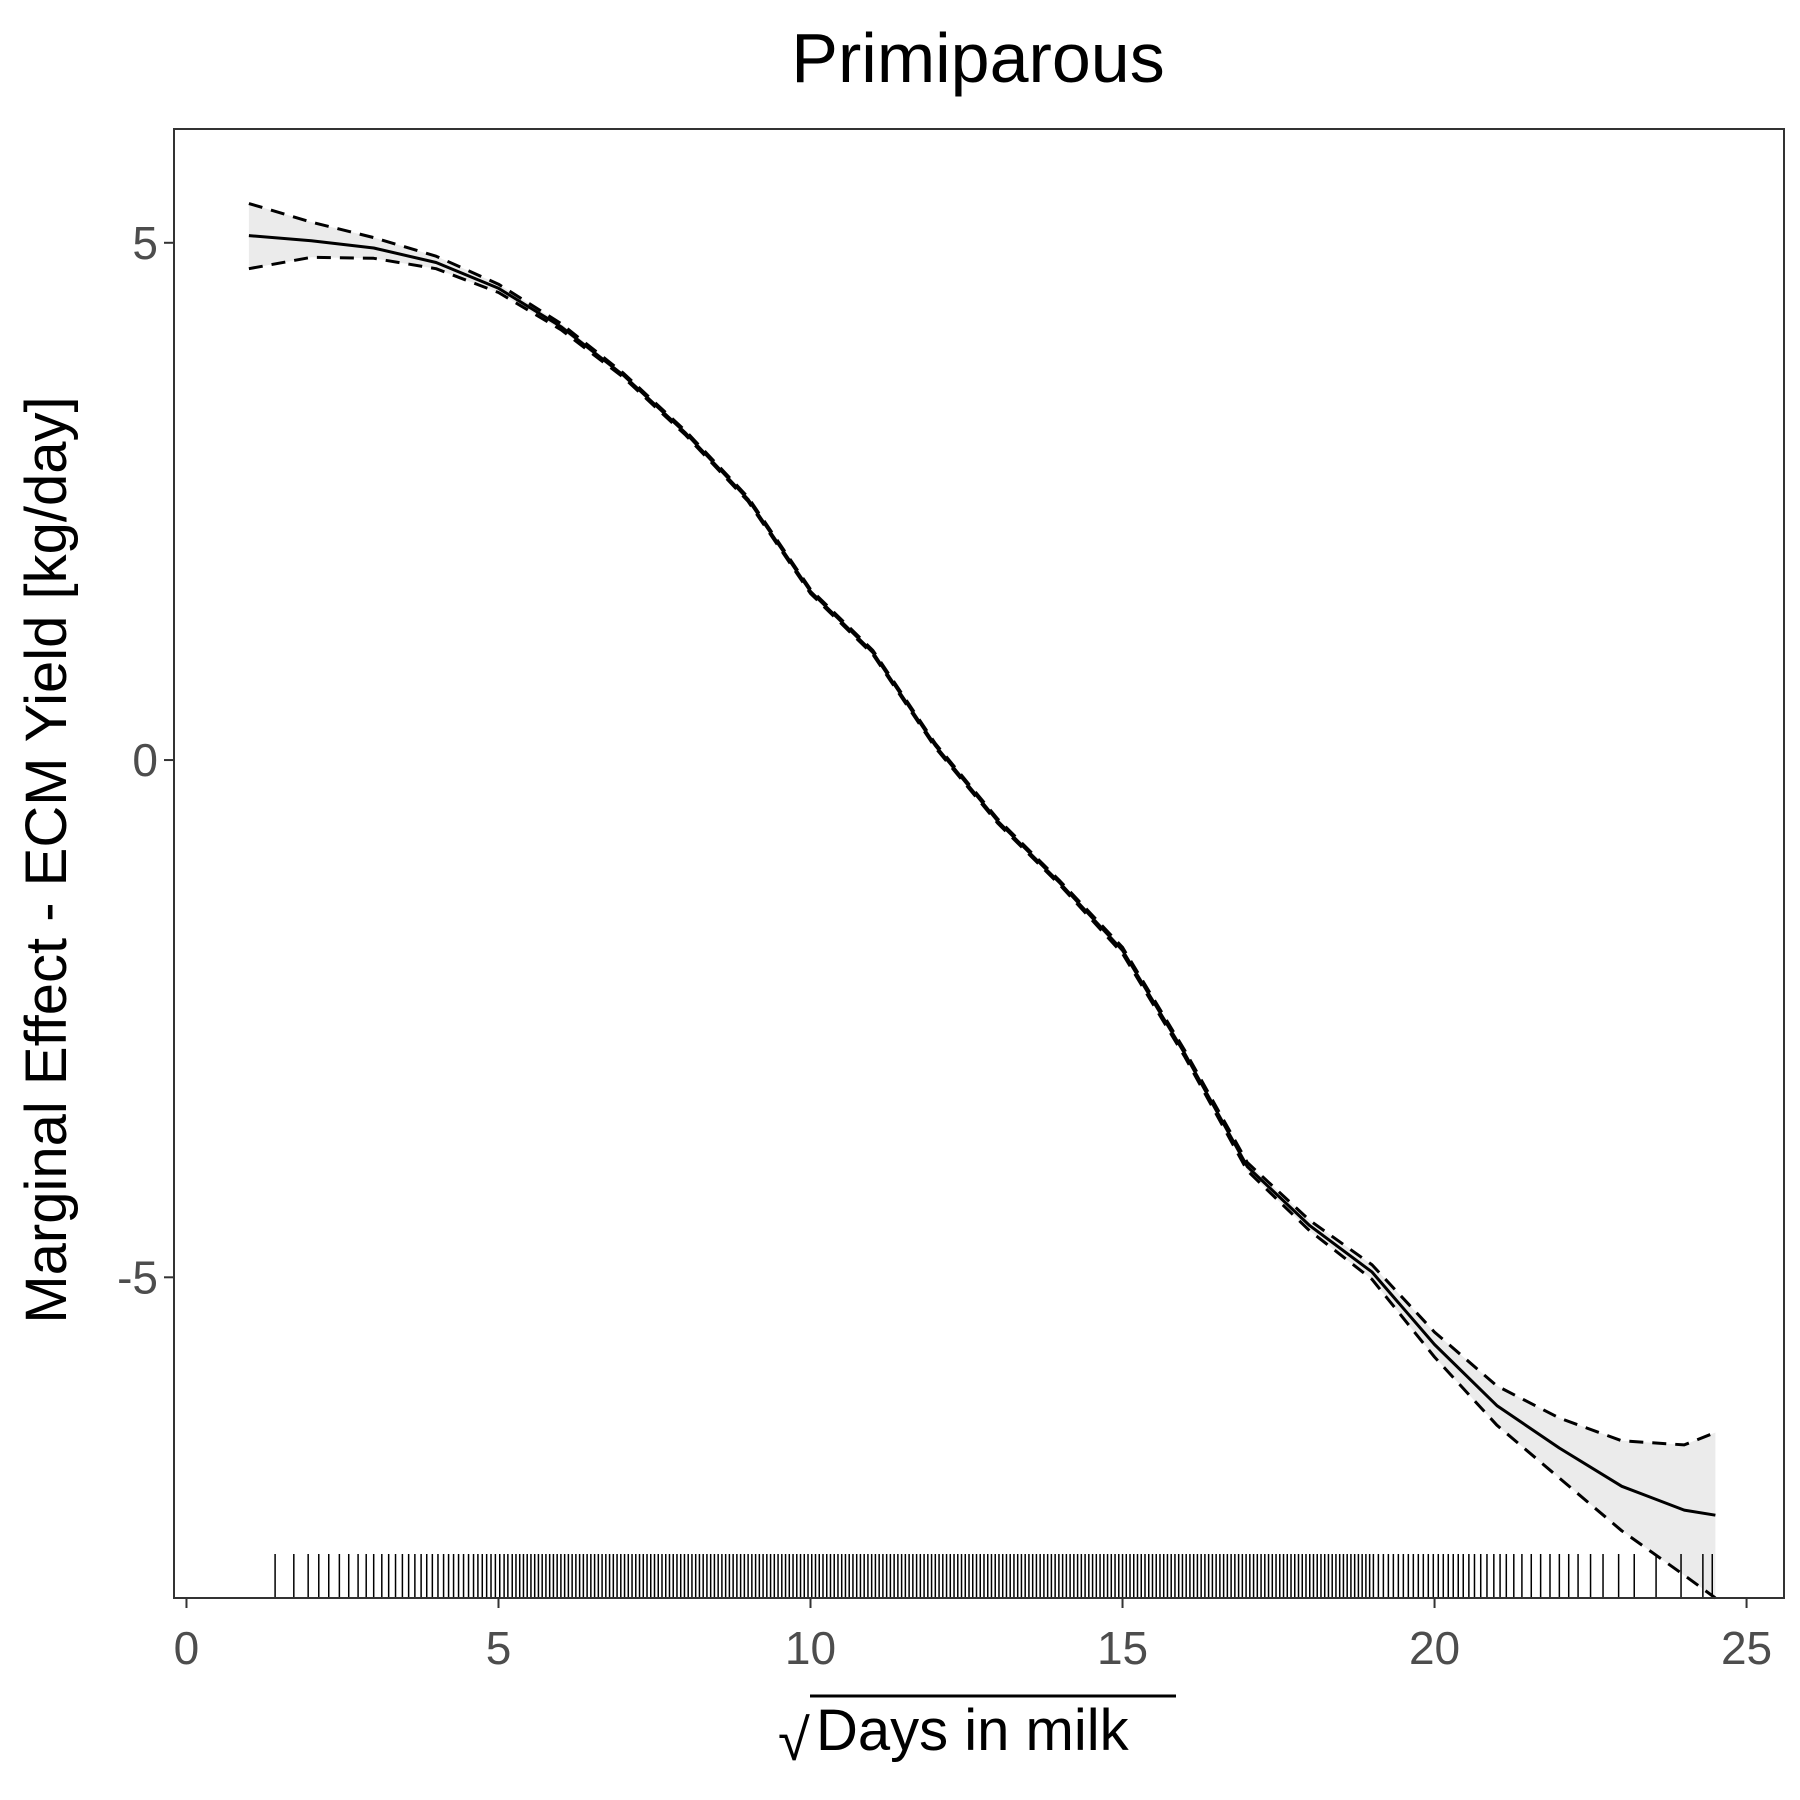 This screenshot has height=1800, width=1800. What do you see at coordinates (145, 760) in the screenshot?
I see `y-tick-label: 0` at bounding box center [145, 760].